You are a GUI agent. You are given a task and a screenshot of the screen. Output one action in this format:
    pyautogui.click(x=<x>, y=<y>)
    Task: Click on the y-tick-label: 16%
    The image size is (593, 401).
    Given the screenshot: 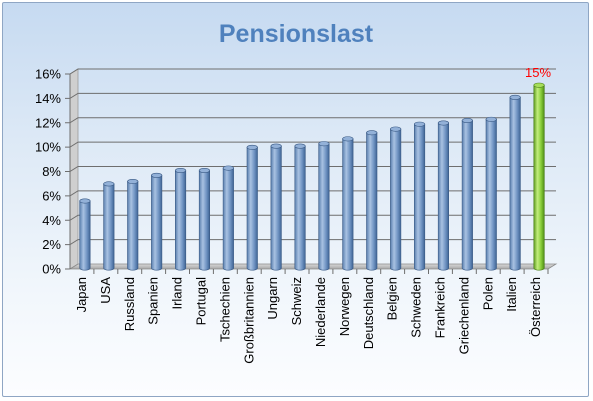 What is the action you would take?
    pyautogui.click(x=48, y=74)
    